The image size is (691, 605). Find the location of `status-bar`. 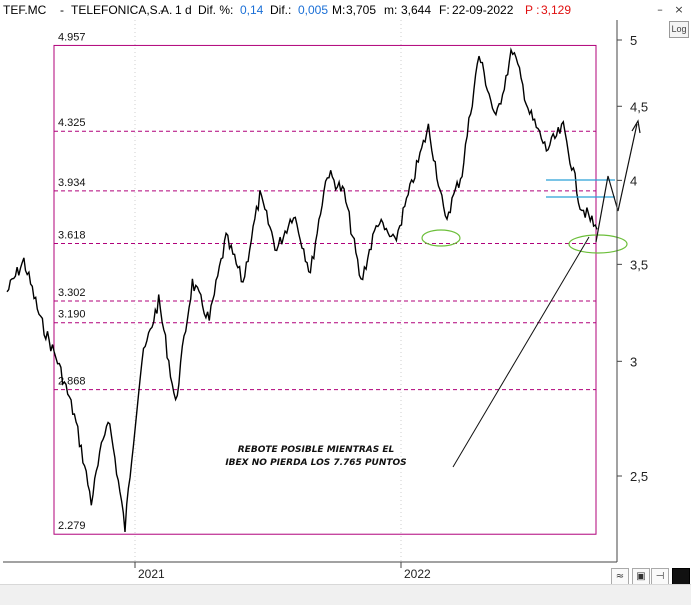

status-bar is located at coordinates (345, 594).